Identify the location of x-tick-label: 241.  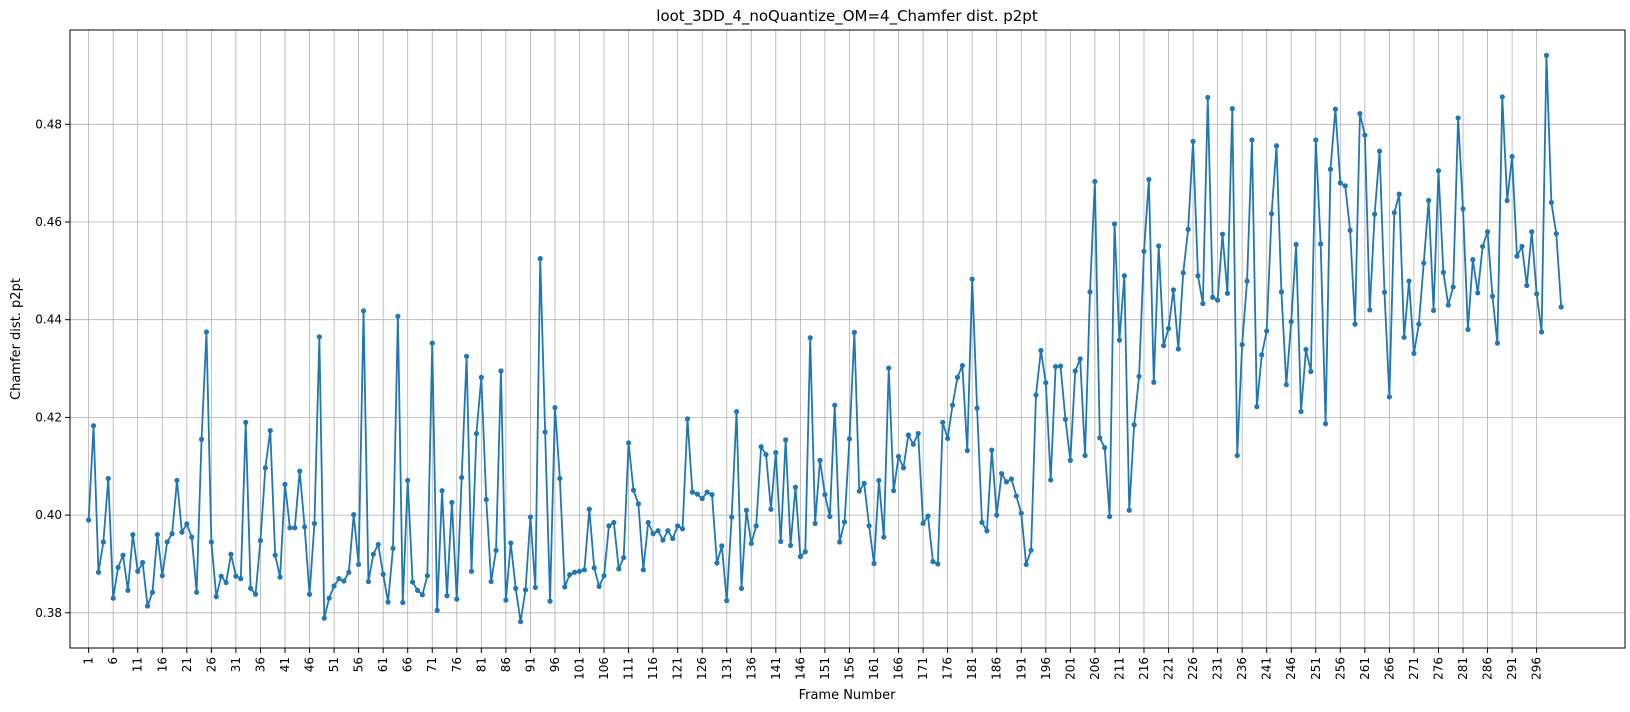
(1267, 668).